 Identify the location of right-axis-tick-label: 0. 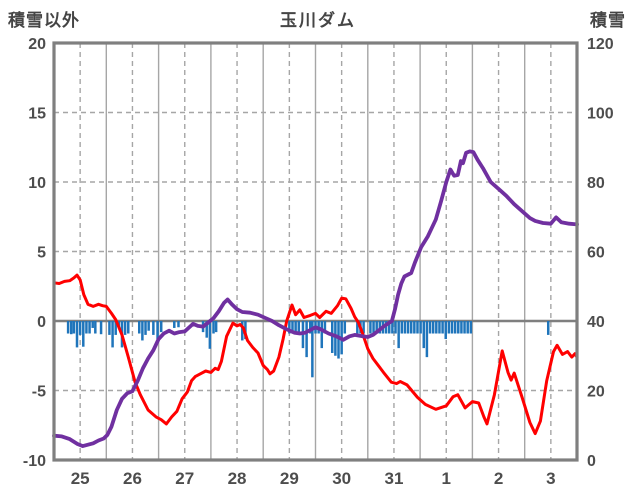
(591, 461).